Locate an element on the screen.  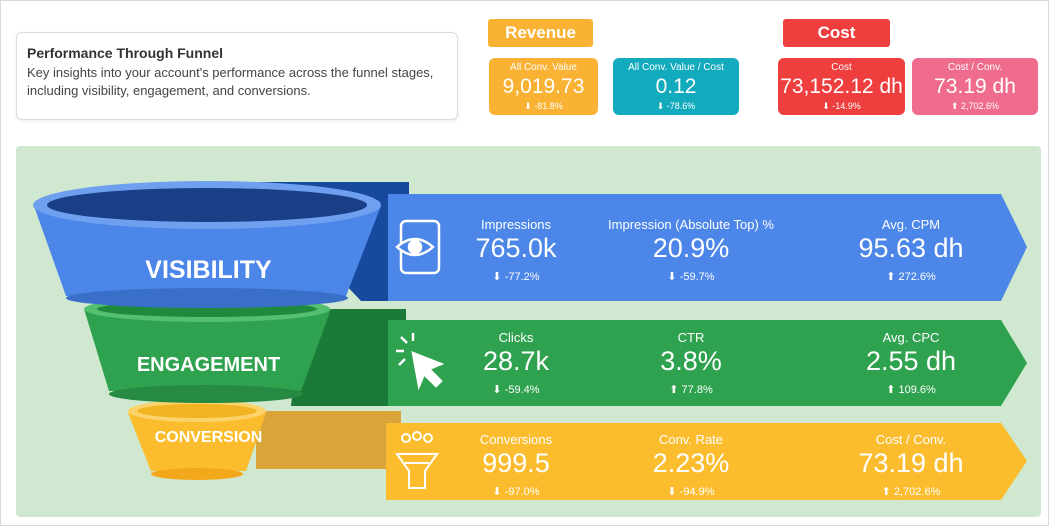
cost-card: Cost 73,152.12 dh ⬇ -14.9% is located at coordinates (841, 86).